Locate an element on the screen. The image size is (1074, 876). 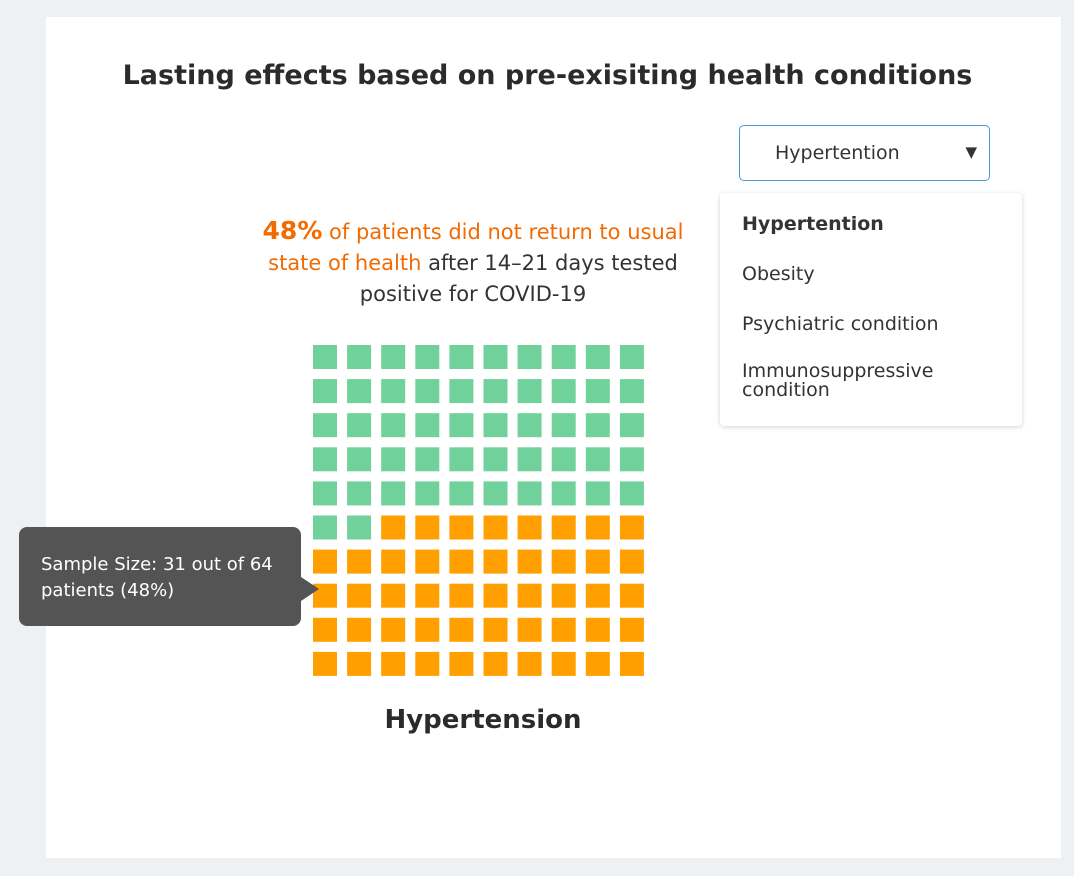
option-psychiatric-condition: Psychiatric condition is located at coordinates (840, 324).